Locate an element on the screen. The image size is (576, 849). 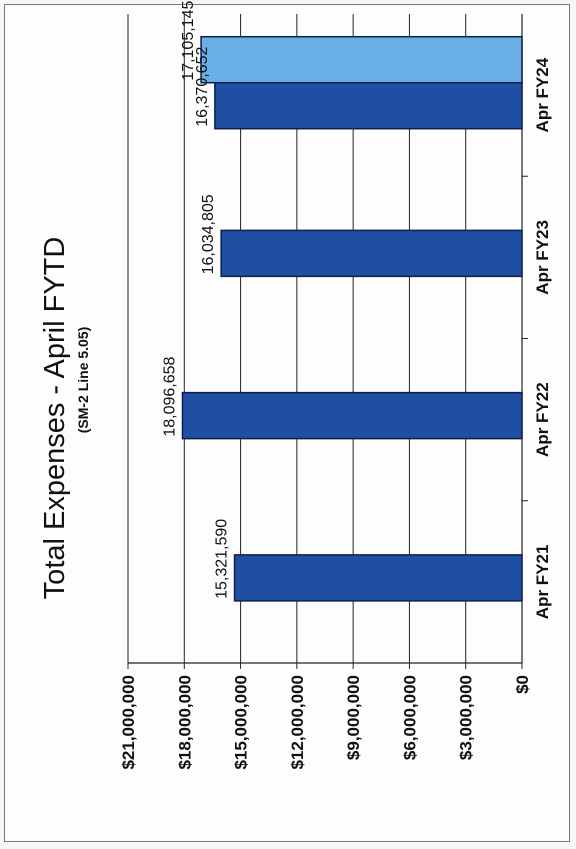
category-labels: Apr FY21 Apr FY22 Apr FY23 Apr FY24 is located at coordinates (542, 338).